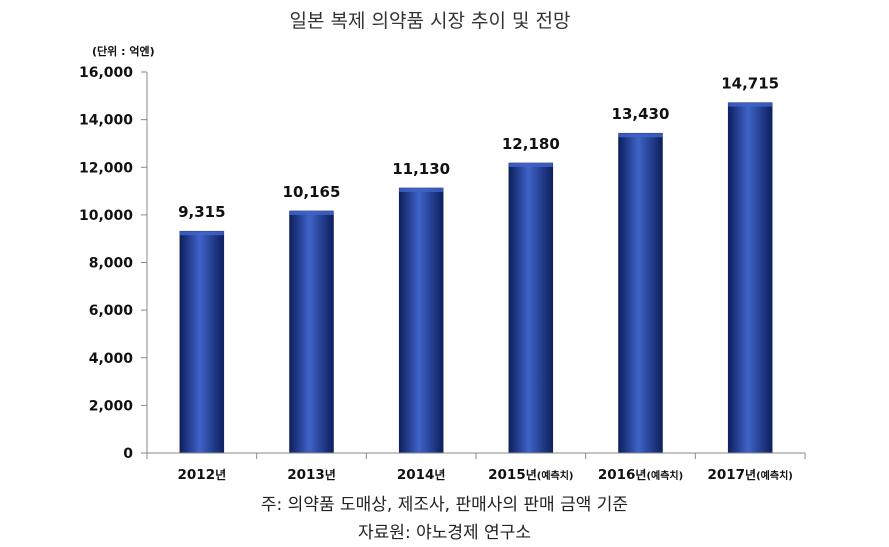 This screenshot has height=547, width=889. What do you see at coordinates (750, 278) in the screenshot?
I see `bar-2017` at bounding box center [750, 278].